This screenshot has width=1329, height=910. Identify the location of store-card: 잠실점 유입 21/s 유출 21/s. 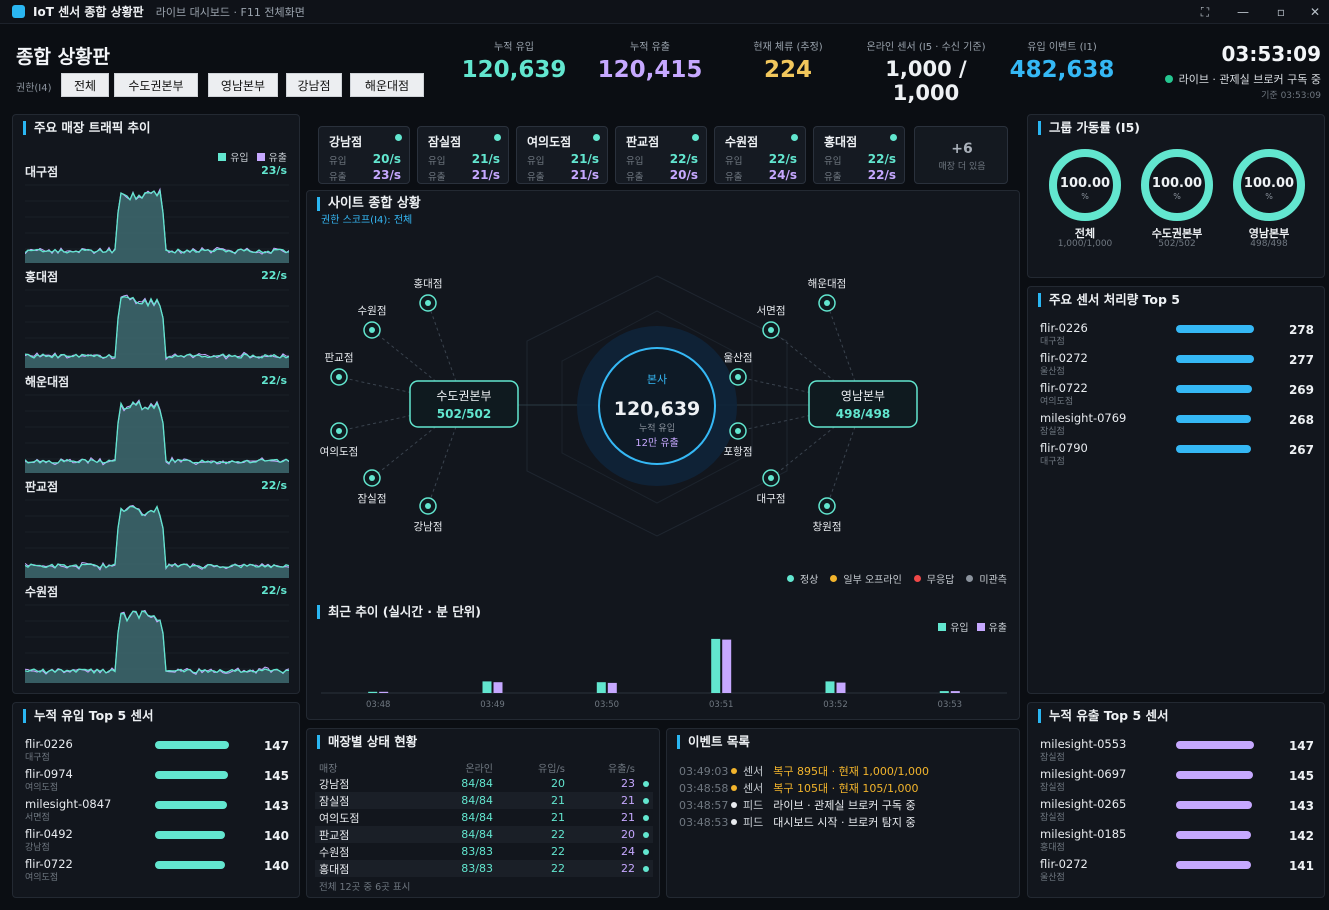
(463, 155).